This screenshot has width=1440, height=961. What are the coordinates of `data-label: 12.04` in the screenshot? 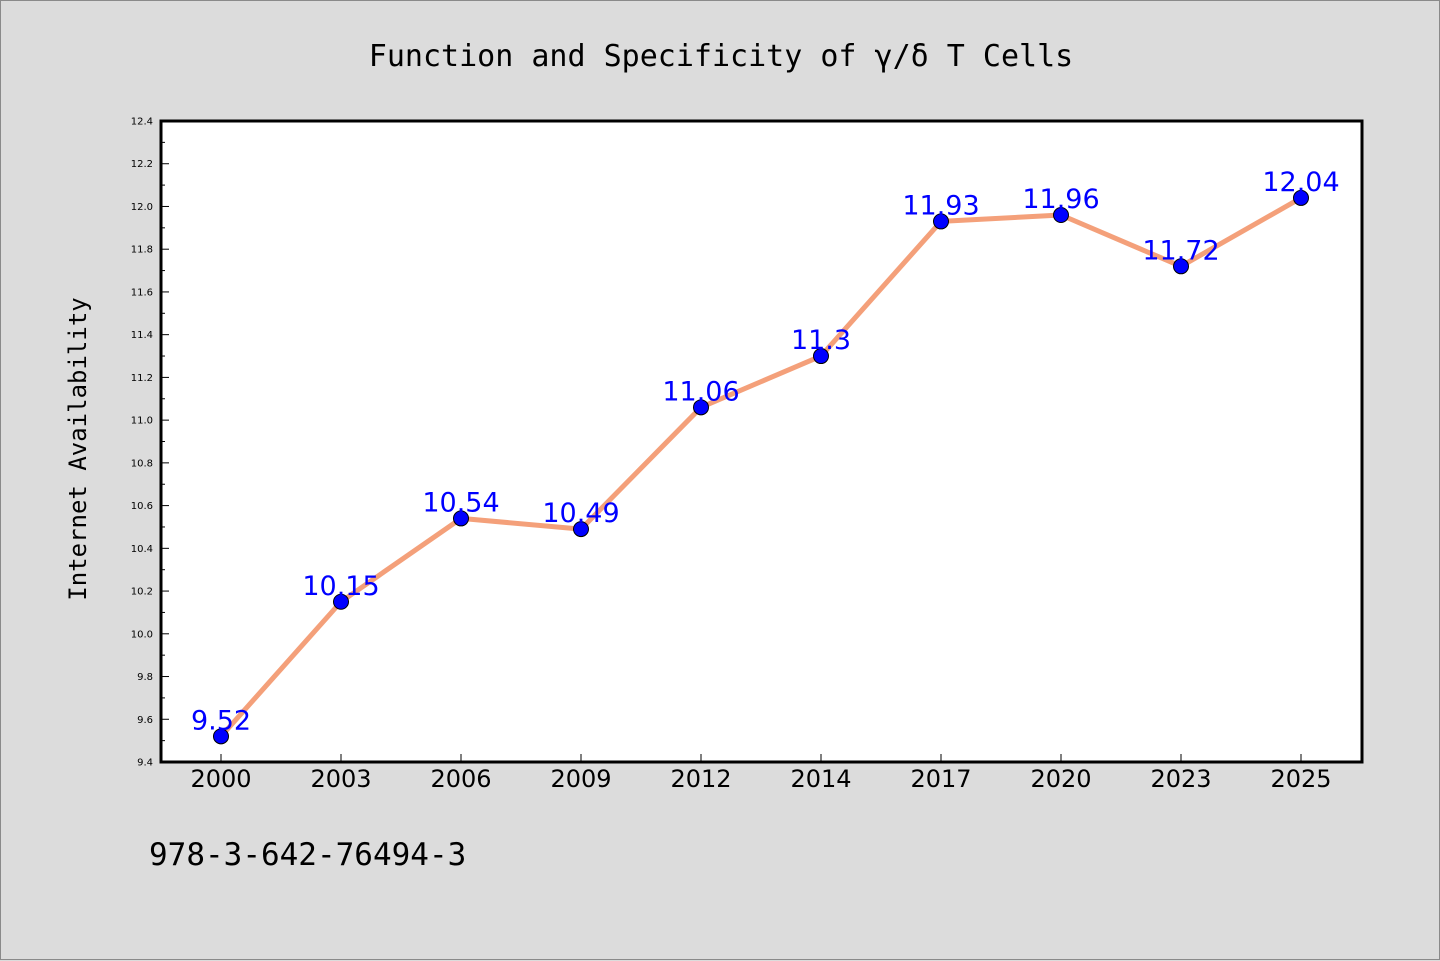 It's located at (1300, 182).